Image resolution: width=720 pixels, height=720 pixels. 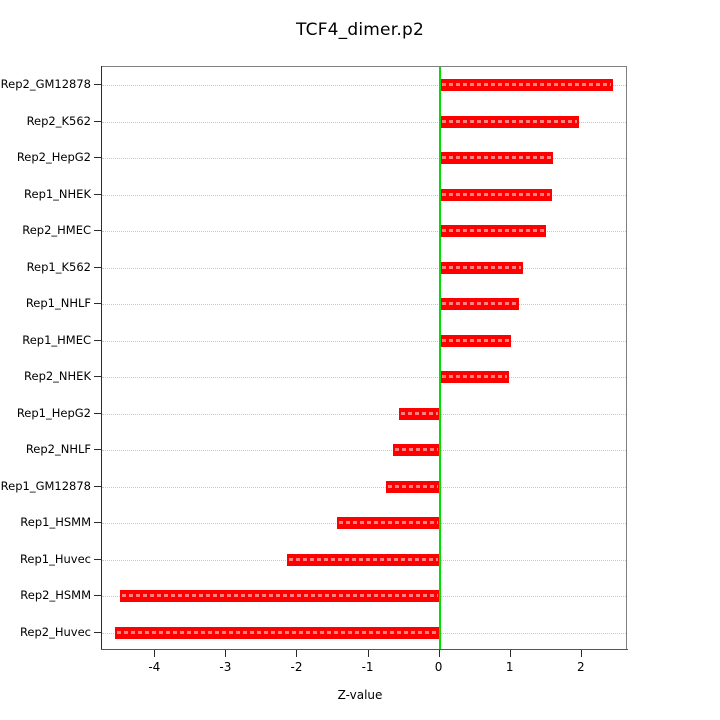 I want to click on y-axis-tick-label: Rep1_NHEK, so click(x=57, y=193).